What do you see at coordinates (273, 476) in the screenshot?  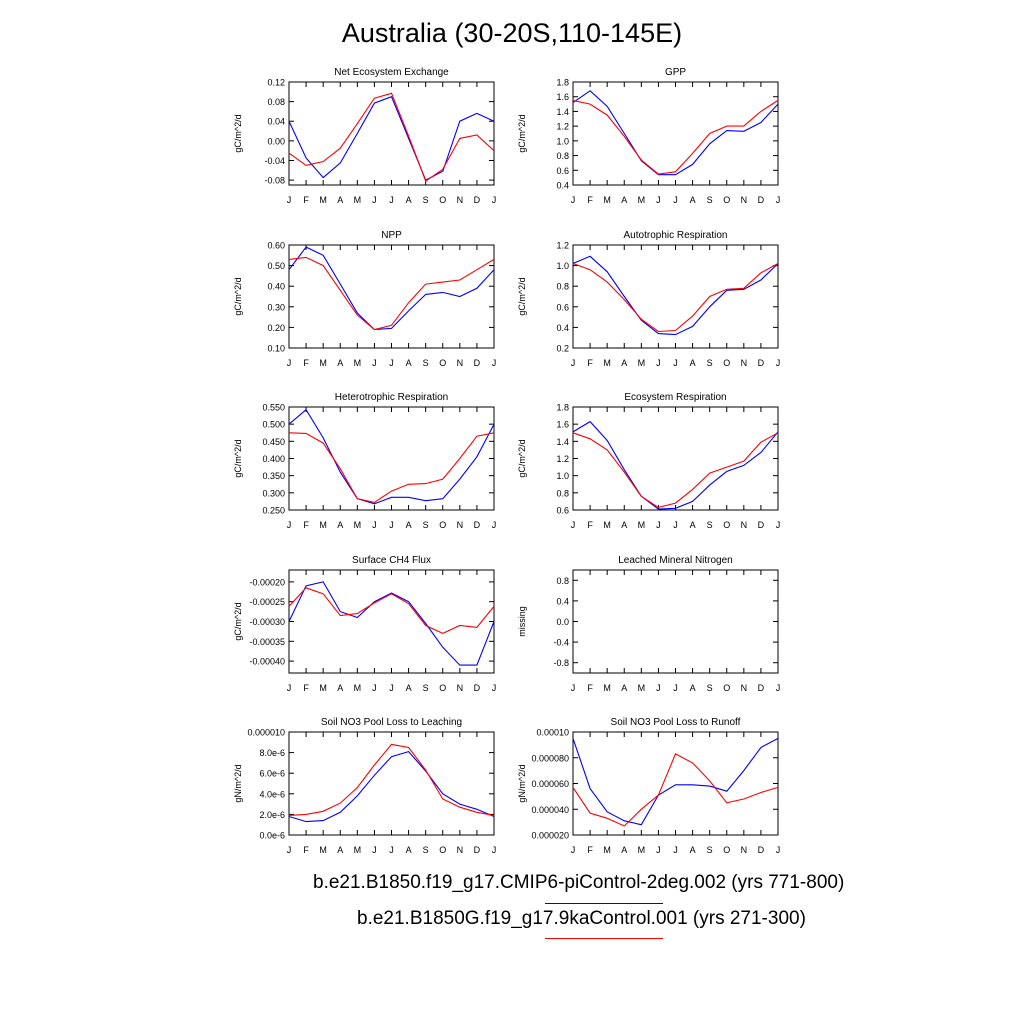 I see `y-tick-label: 0.350` at bounding box center [273, 476].